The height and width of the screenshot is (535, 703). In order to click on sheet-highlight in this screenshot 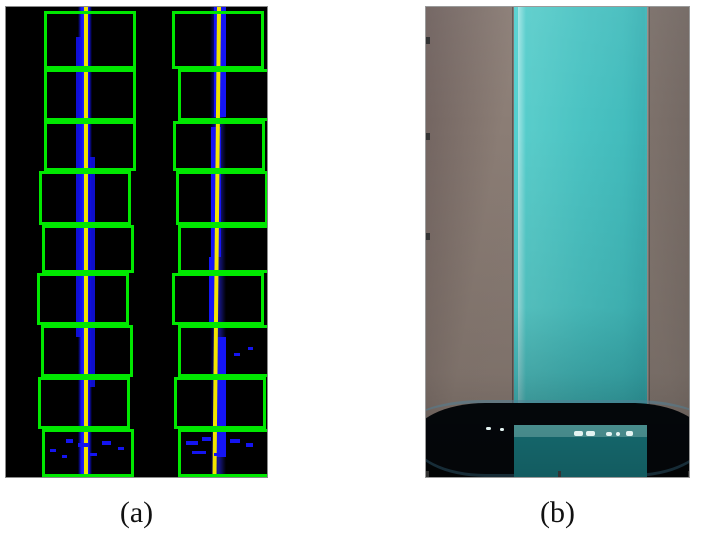, I will do `click(522, 227)`.